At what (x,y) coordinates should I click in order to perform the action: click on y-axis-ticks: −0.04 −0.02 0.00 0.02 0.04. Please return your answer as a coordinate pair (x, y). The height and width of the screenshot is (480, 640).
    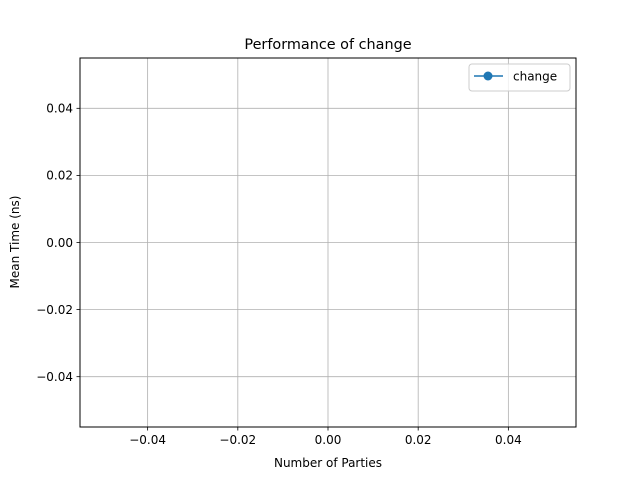
    Looking at the image, I should click on (58, 243).